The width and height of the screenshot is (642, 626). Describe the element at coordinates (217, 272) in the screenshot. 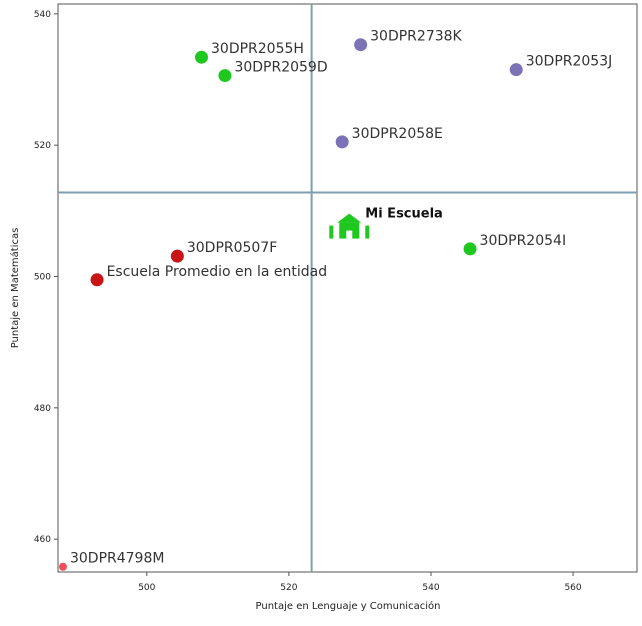

I see `point-label: Escuela Promedio en la entidad` at that location.